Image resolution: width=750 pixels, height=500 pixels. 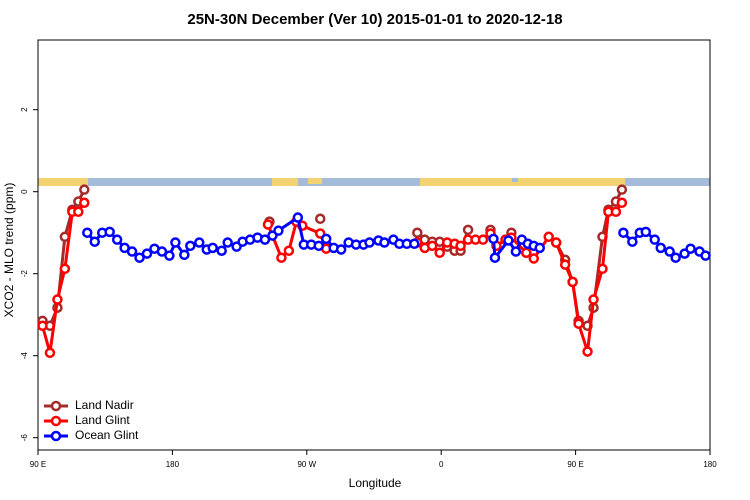 What do you see at coordinates (24, 109) in the screenshot?
I see `y-tick-label: 2` at bounding box center [24, 109].